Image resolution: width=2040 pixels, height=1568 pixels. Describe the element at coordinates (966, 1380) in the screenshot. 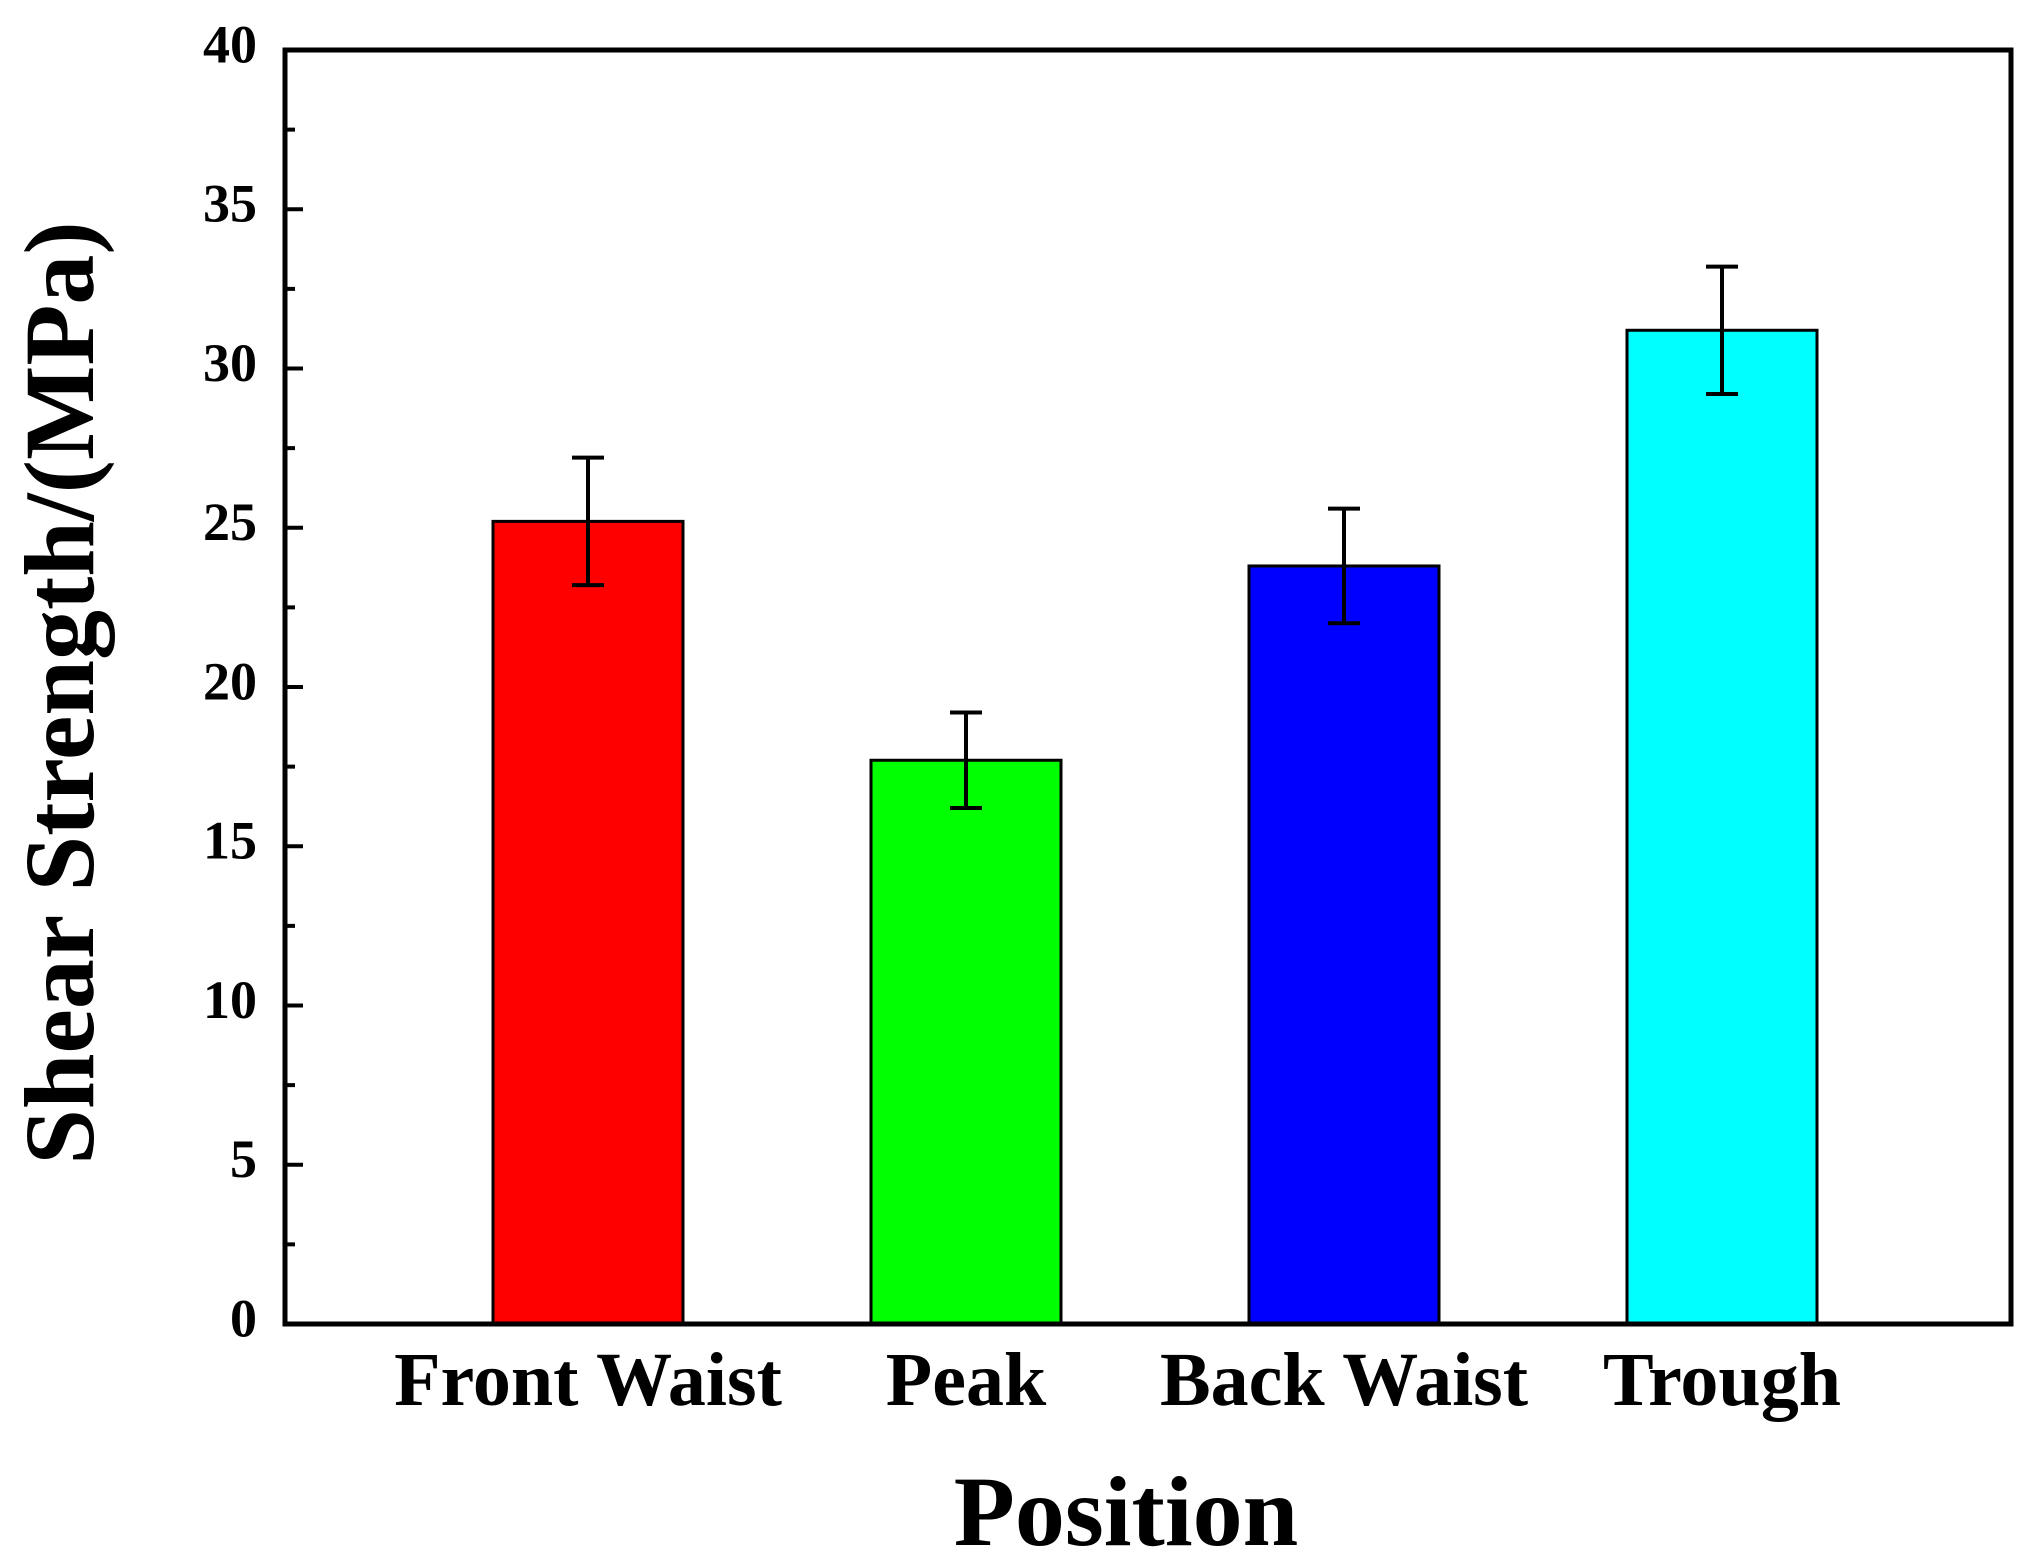

I see `x-tick-label: Peak` at that location.